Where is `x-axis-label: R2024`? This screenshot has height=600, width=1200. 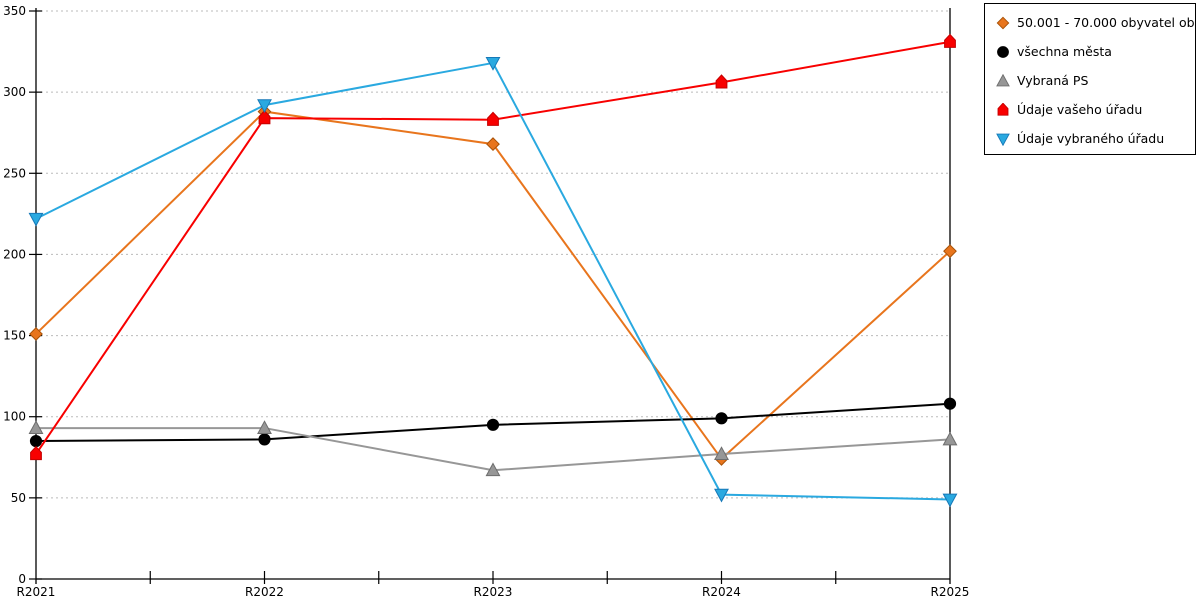 x-axis-label: R2024 is located at coordinates (721, 592).